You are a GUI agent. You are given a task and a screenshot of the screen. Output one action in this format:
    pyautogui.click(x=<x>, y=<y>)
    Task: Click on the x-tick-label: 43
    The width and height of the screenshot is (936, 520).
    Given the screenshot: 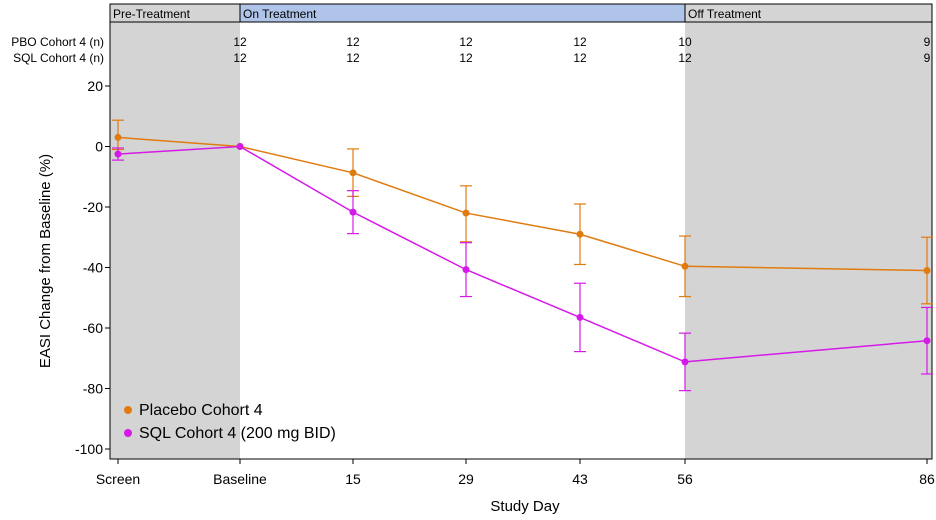 What is the action you would take?
    pyautogui.click(x=580, y=479)
    